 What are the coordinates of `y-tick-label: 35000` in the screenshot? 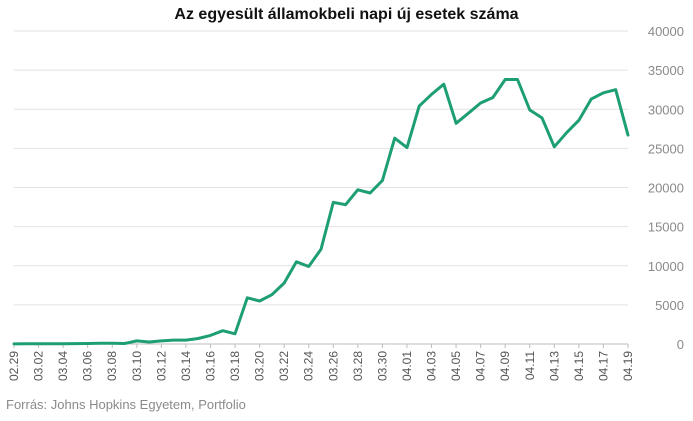 It's located at (666, 70).